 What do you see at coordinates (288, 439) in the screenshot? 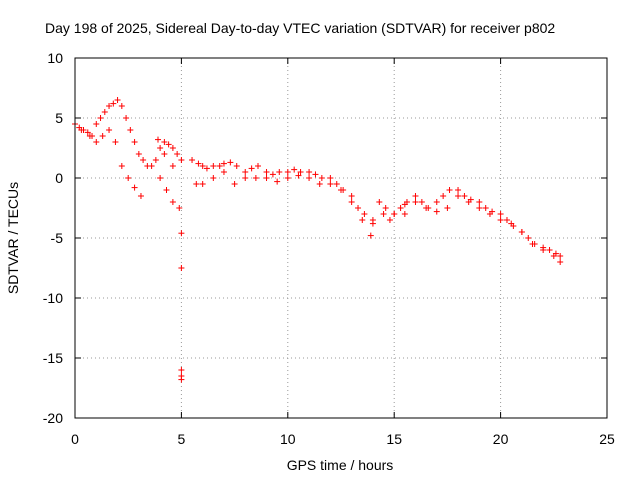
I see `x-tick-label: 10` at bounding box center [288, 439].